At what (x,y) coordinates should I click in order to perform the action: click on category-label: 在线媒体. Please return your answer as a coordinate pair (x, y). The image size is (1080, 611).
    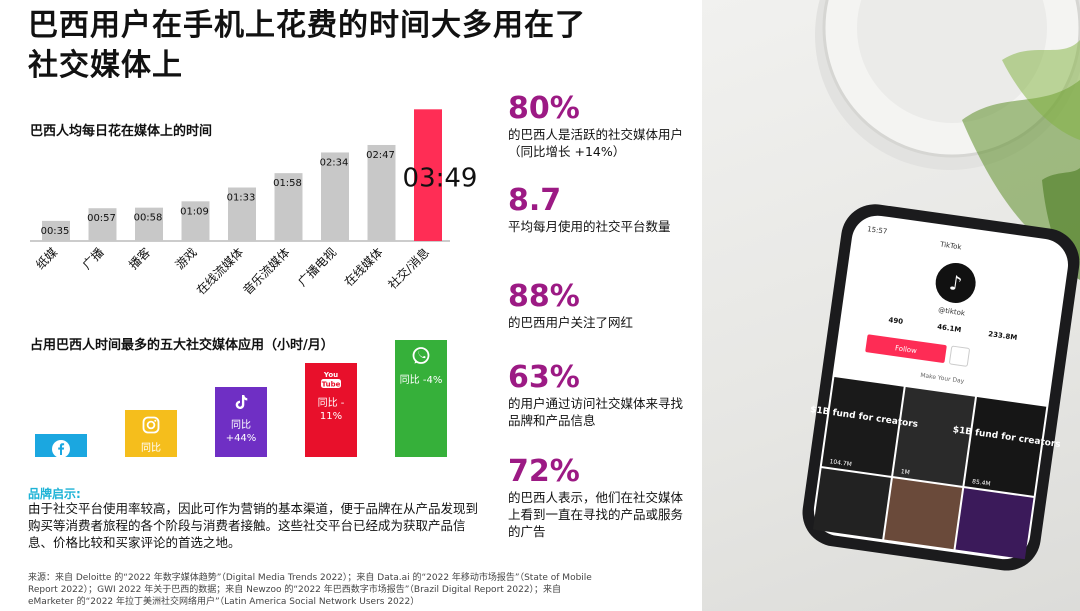
    Looking at the image, I should click on (364, 267).